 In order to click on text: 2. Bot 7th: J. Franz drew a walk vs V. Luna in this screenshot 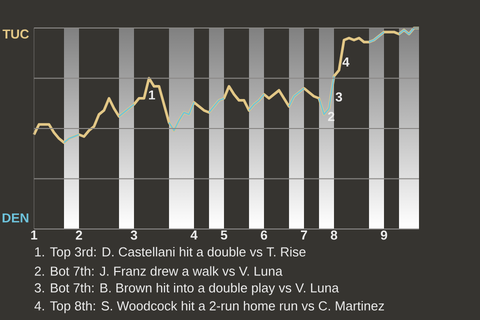, I will do `click(158, 271)`.